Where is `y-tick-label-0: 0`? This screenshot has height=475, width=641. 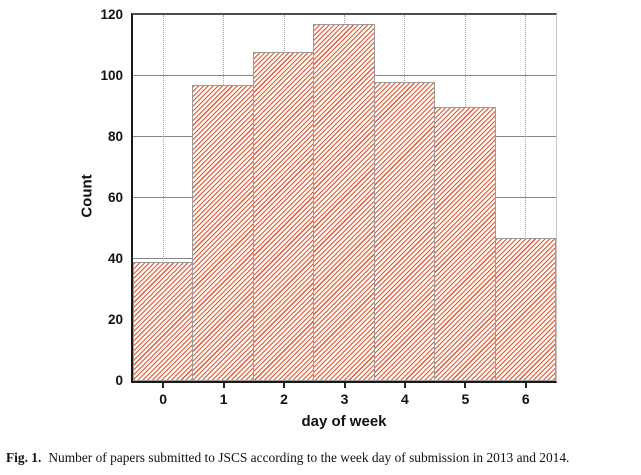 y-tick-label-0: 0 is located at coordinates (119, 380).